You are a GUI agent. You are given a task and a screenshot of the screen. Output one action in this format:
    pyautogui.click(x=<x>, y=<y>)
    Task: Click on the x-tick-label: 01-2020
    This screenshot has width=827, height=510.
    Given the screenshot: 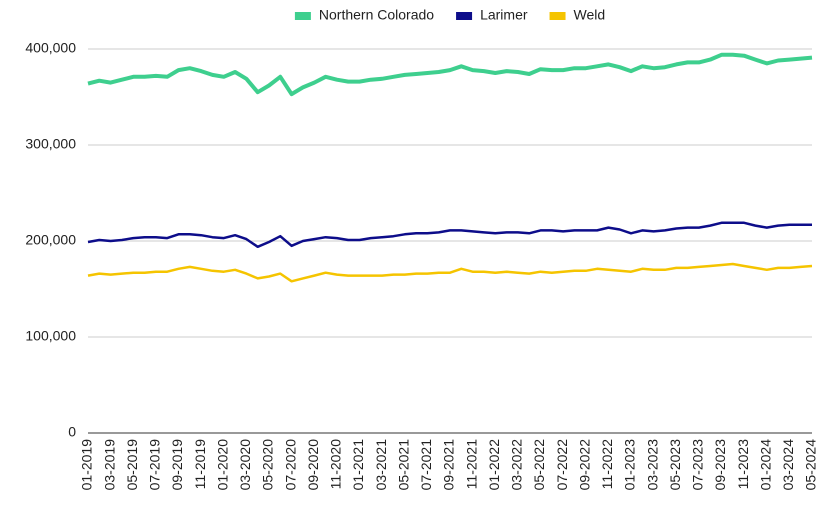 What is the action you would take?
    pyautogui.click(x=222, y=465)
    